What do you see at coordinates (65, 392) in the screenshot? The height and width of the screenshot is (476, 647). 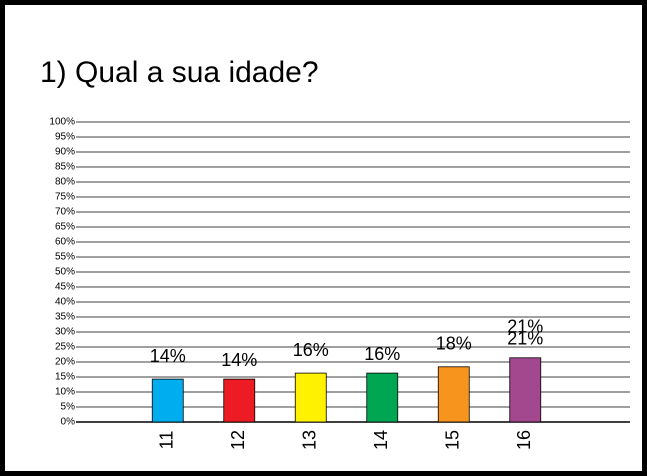 I see `y-tick-label: 10%` at bounding box center [65, 392].